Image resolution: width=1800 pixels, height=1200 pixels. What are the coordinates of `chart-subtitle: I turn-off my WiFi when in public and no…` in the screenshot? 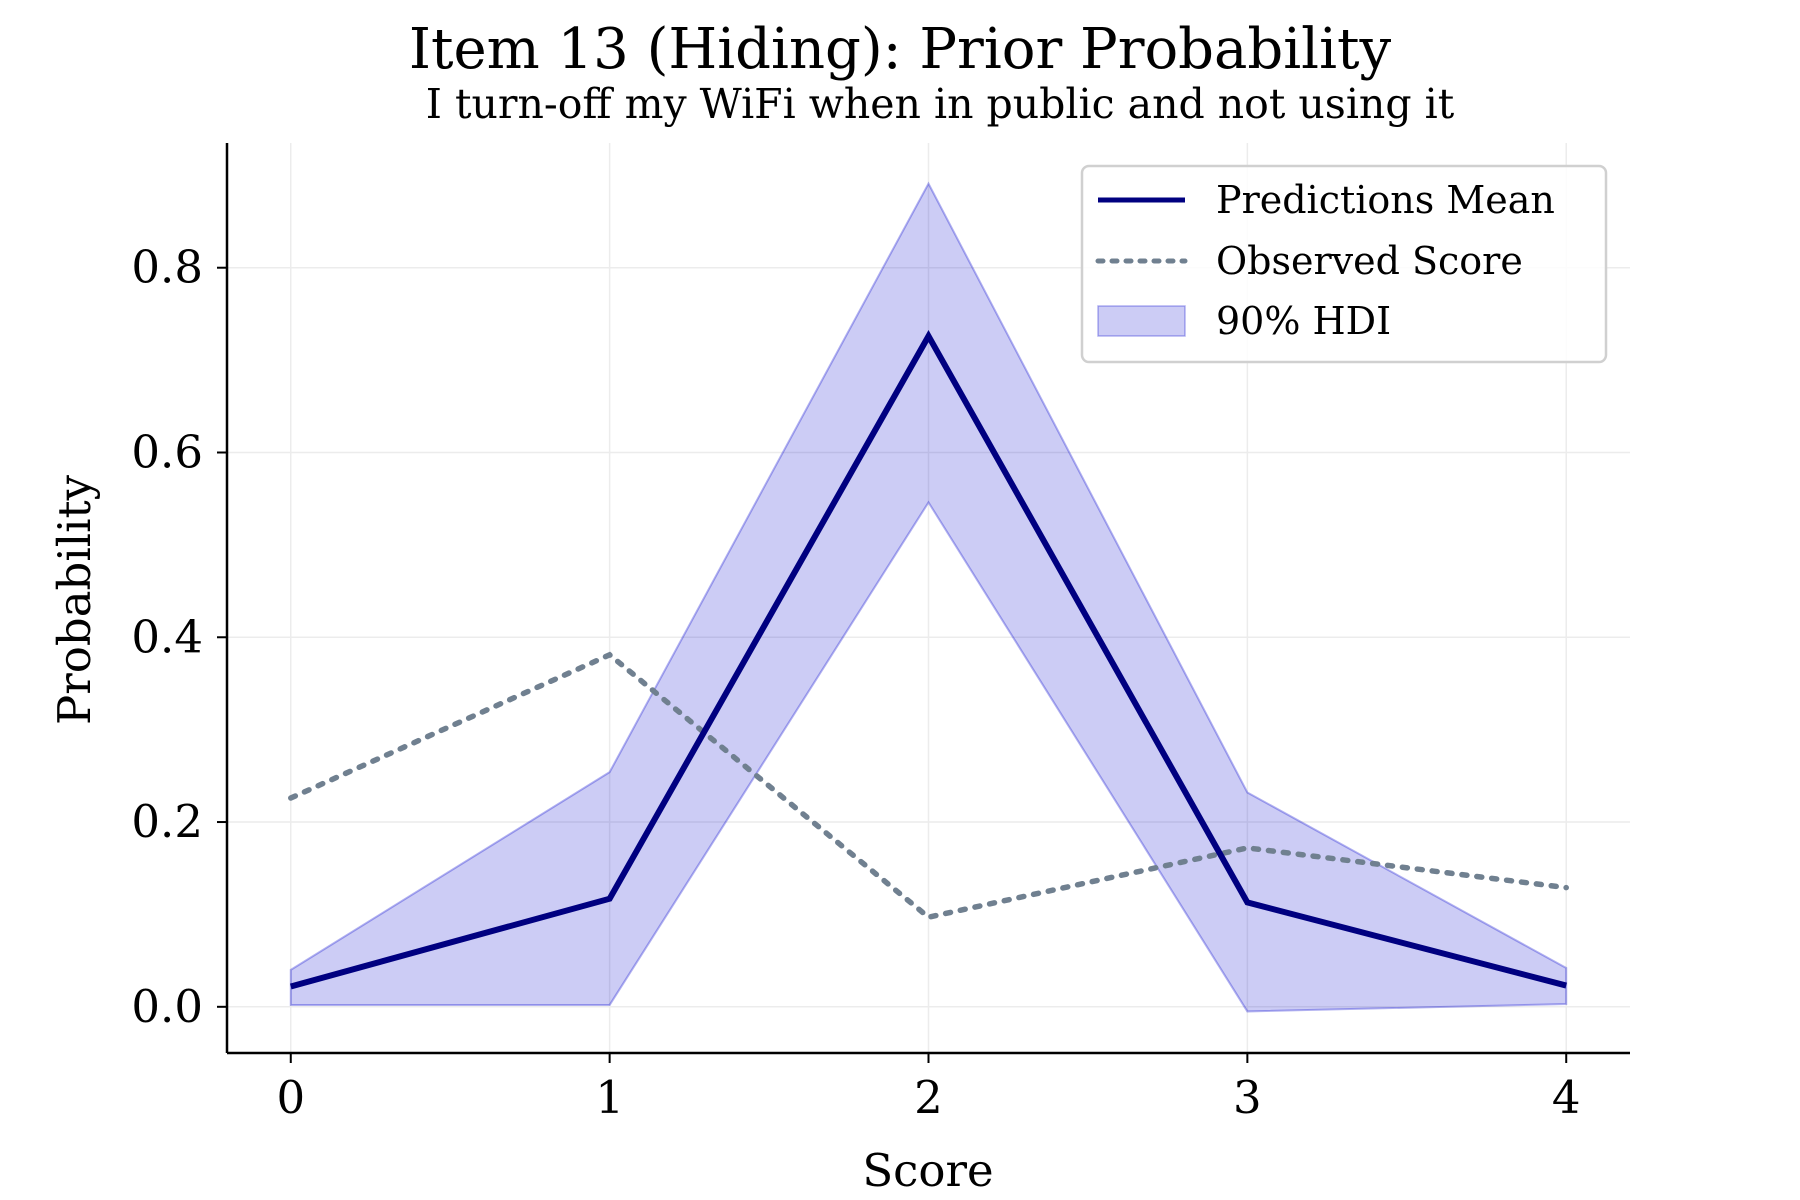 It's located at (940, 104).